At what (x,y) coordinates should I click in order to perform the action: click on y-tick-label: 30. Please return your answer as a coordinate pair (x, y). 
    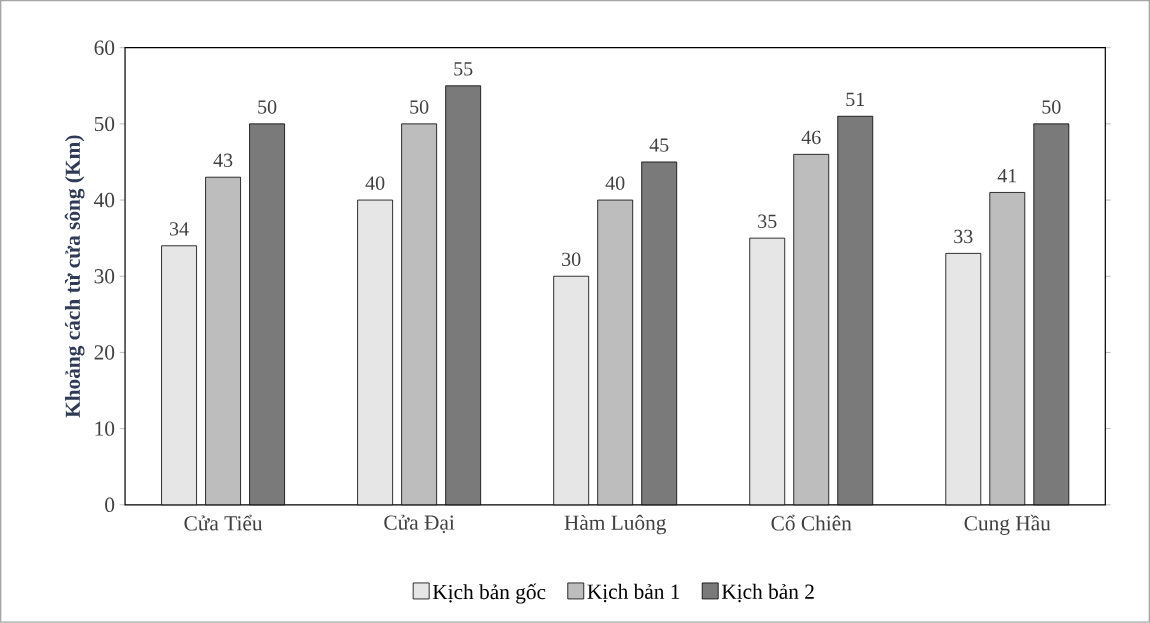
    Looking at the image, I should click on (104, 276).